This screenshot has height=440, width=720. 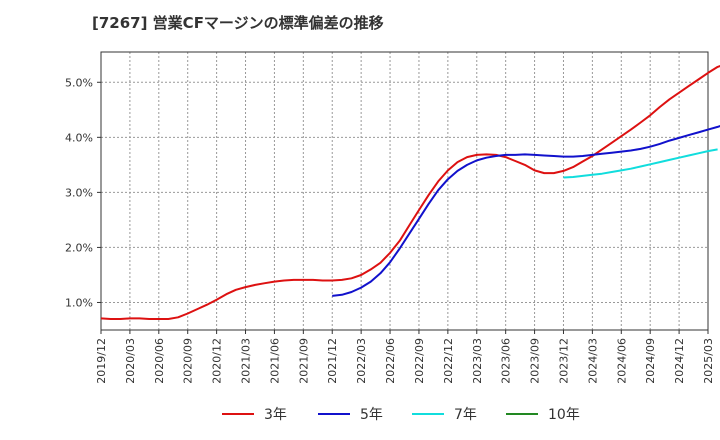 What do you see at coordinates (332, 361) in the screenshot?
I see `x-tick-label: 2021/12` at bounding box center [332, 361].